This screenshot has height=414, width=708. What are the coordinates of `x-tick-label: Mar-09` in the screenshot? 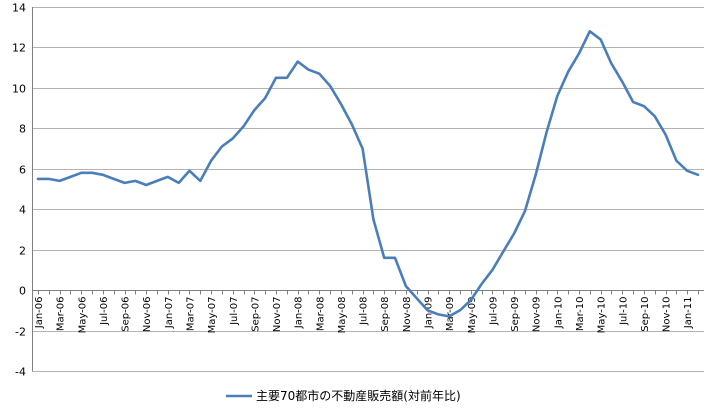 It's located at (450, 314).